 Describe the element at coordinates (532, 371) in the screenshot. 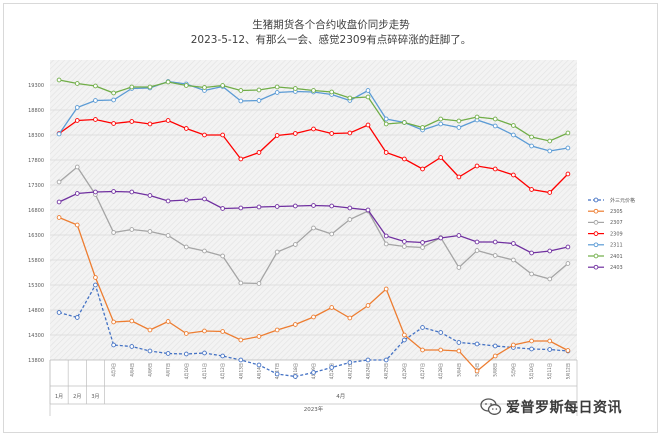

I see `x-tick-label: 5月10日` at that location.